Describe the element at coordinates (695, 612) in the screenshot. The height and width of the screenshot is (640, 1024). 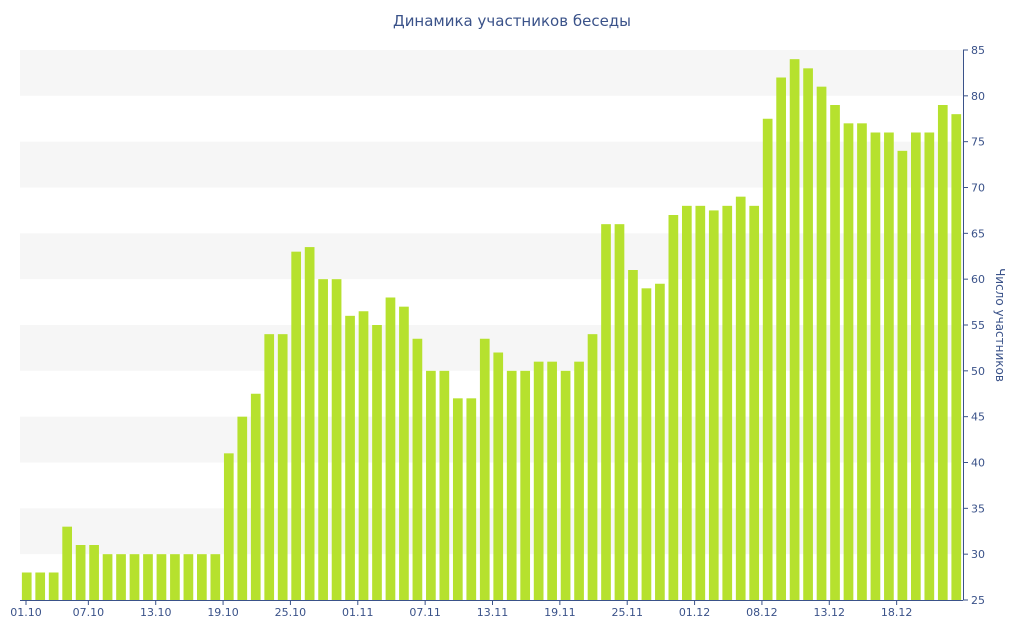
I see `x-tick-label: 01.12` at that location.